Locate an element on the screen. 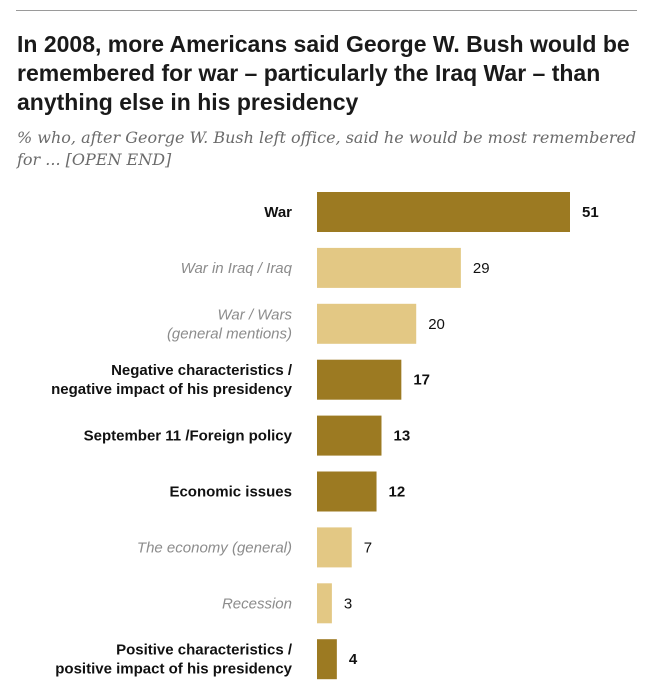  value-label-8: 4 is located at coordinates (353, 659).